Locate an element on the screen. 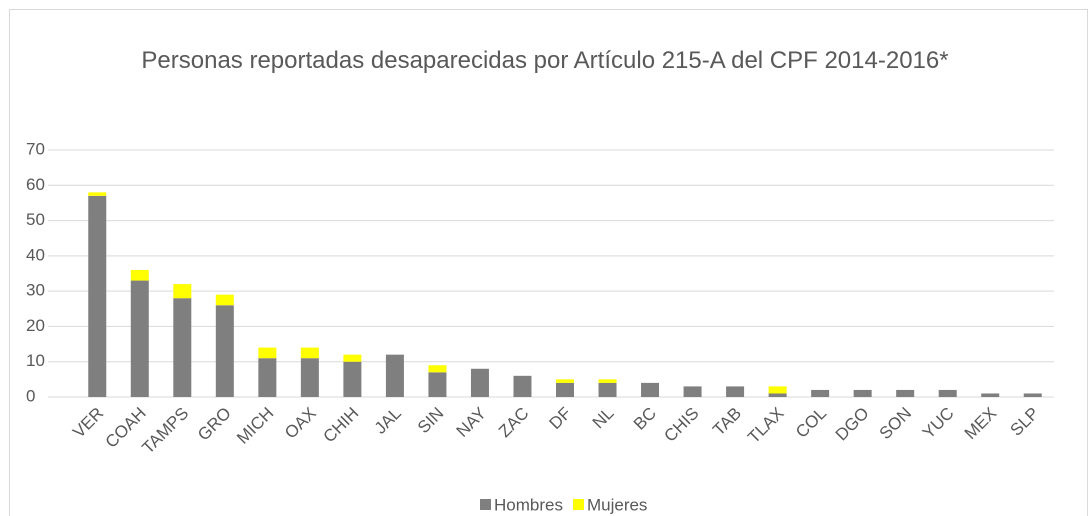  y-tick-label: 10 is located at coordinates (35, 360).